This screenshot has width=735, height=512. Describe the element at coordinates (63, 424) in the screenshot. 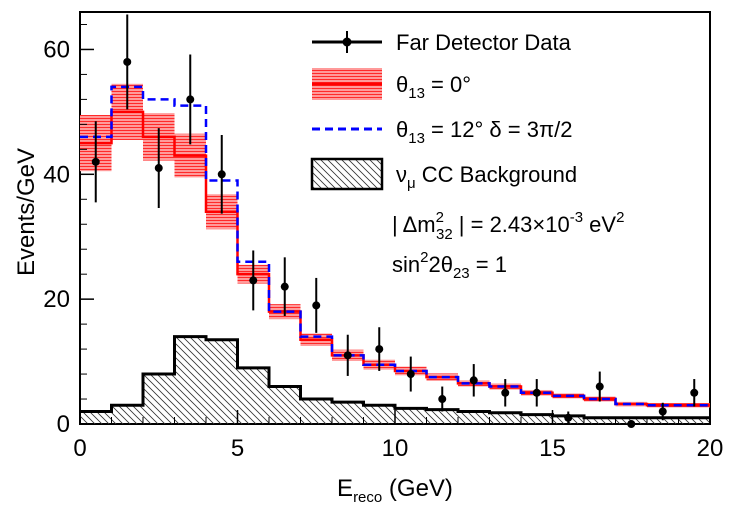

I see `y-tick-label-0: 0` at that location.